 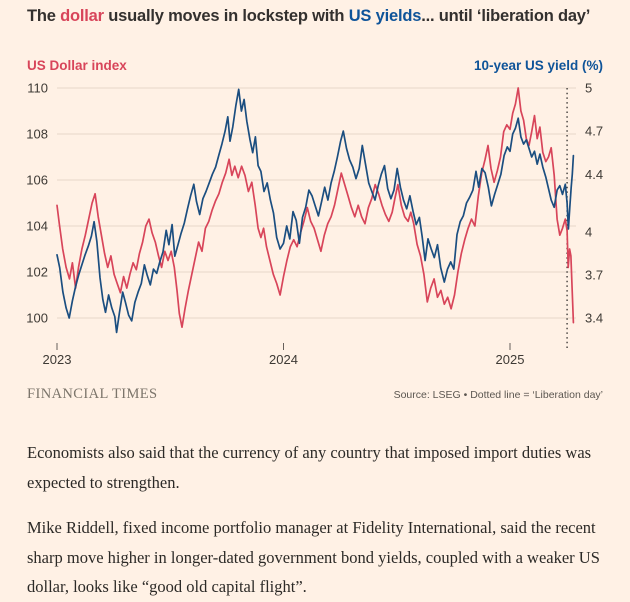 What do you see at coordinates (77, 65) in the screenshot?
I see `left-axis-title: US Dollar index` at bounding box center [77, 65].